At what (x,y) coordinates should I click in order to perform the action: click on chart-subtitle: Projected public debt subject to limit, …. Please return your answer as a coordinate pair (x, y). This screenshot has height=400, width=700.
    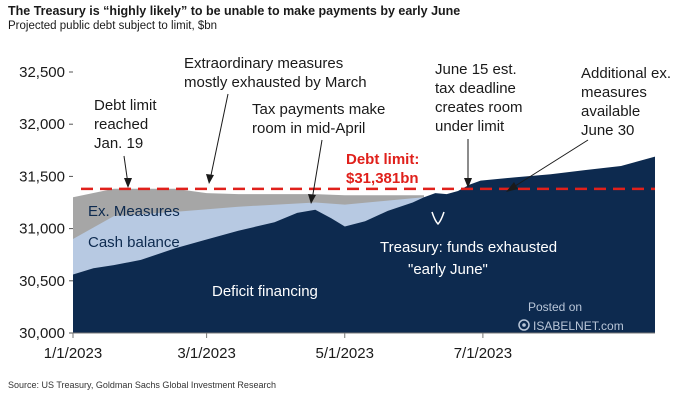
    Looking at the image, I should click on (113, 26).